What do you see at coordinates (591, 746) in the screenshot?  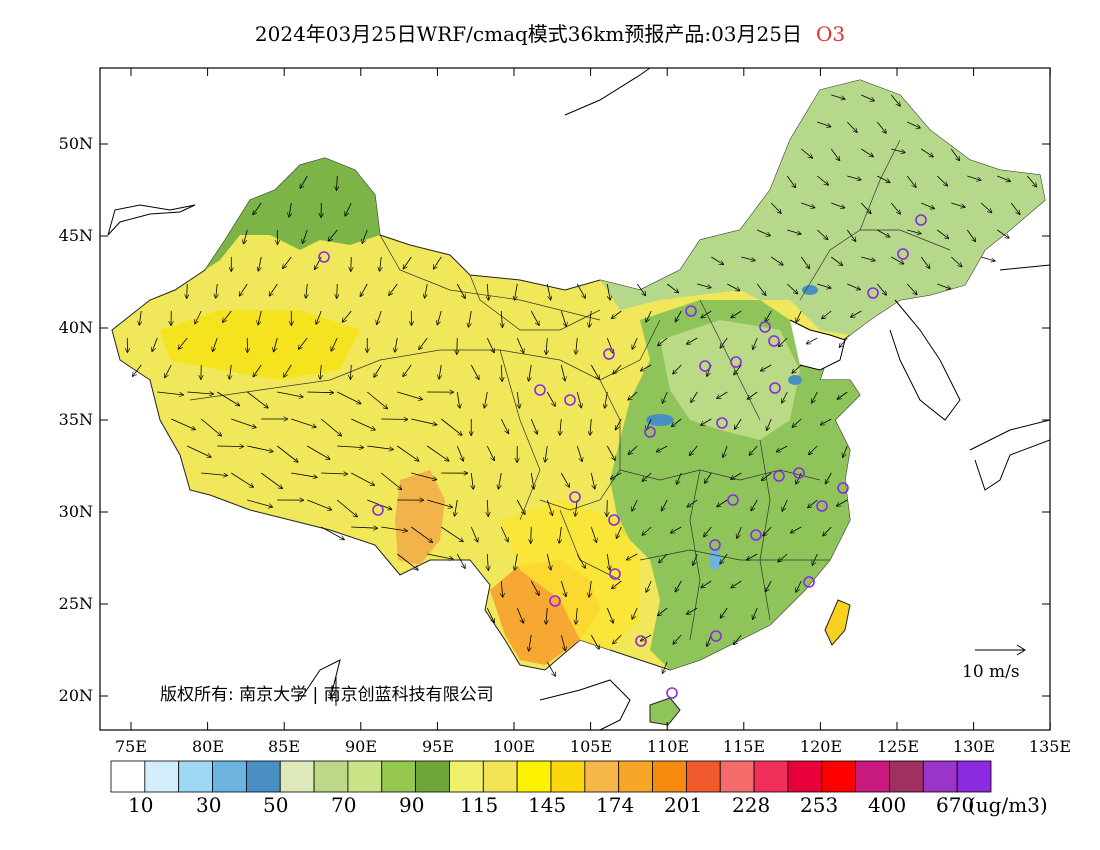 I see `lon-label: 105E` at bounding box center [591, 746].